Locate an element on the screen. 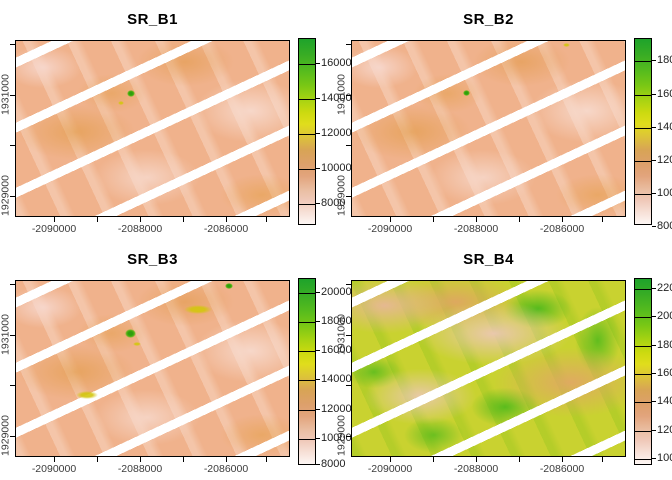  panel-title: SR_B3 is located at coordinates (152, 259).